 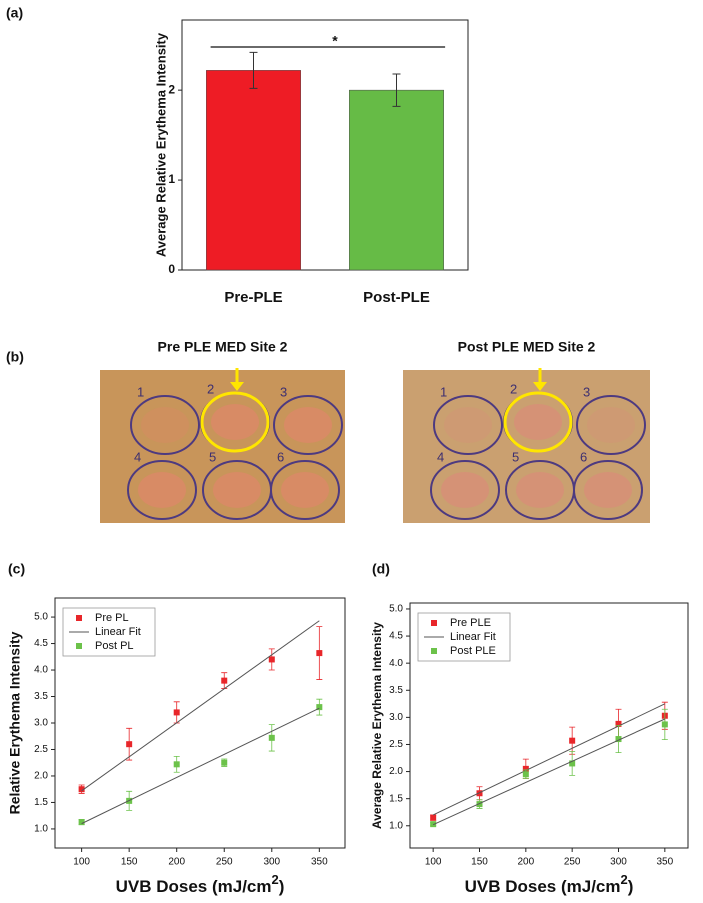 What do you see at coordinates (381, 569) in the screenshot?
I see `panel-label: (d)` at bounding box center [381, 569].